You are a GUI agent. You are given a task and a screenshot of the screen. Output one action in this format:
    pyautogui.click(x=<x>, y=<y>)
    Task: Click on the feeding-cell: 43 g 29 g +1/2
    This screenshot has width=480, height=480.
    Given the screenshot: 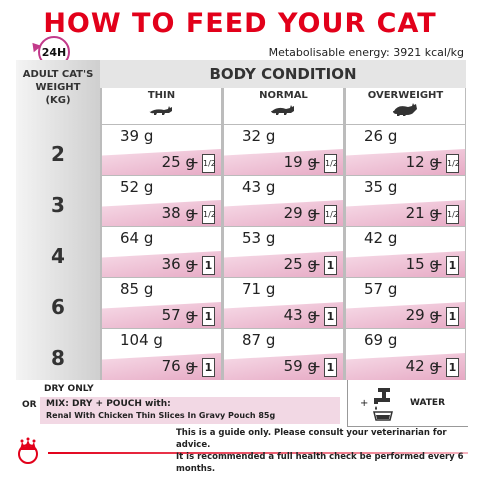 What is the action you would take?
    pyautogui.click(x=283, y=201)
    